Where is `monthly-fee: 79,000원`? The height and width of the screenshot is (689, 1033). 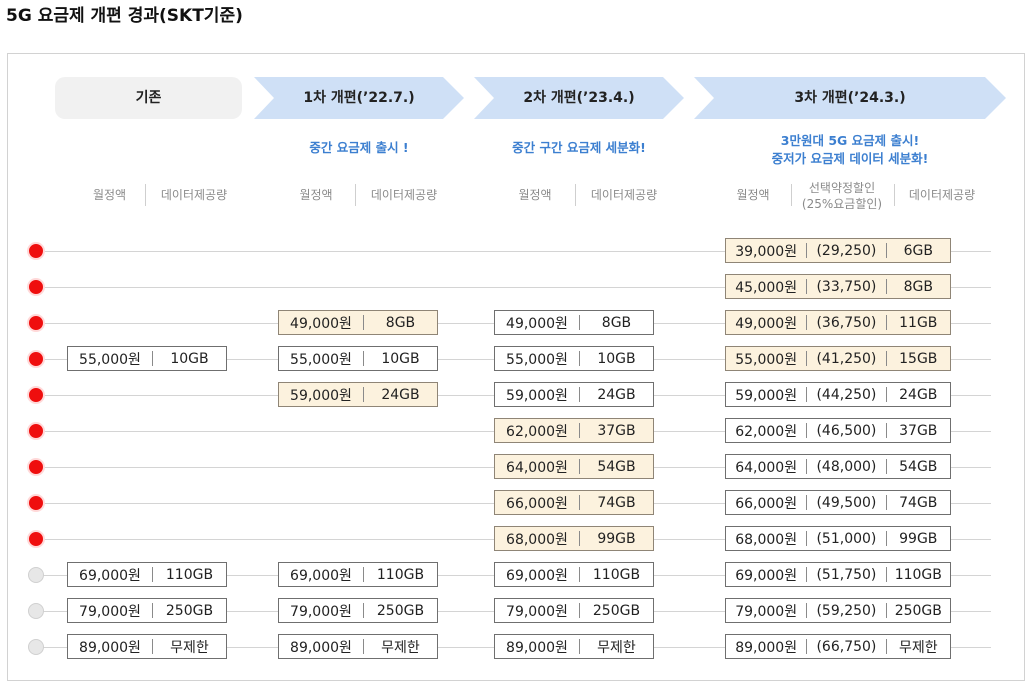
monthly-fee: 79,000원 is located at coordinates (537, 611).